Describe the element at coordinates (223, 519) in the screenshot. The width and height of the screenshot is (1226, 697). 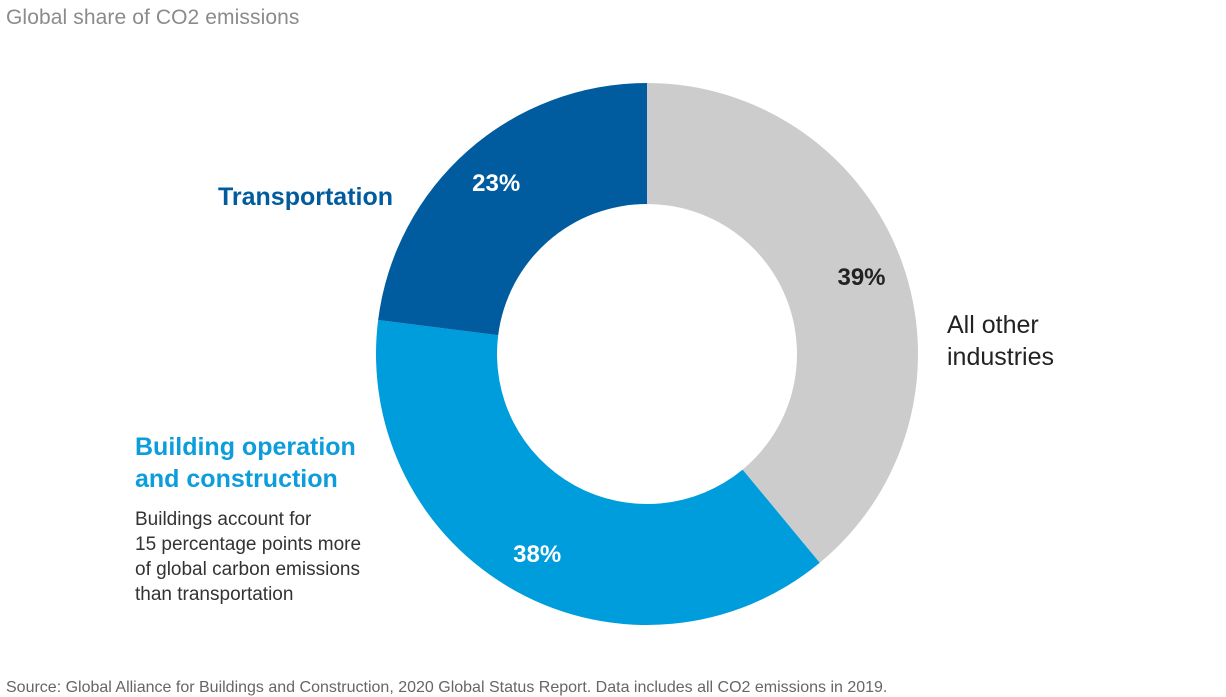
I see `annotation-line-1: Buildings account for` at that location.